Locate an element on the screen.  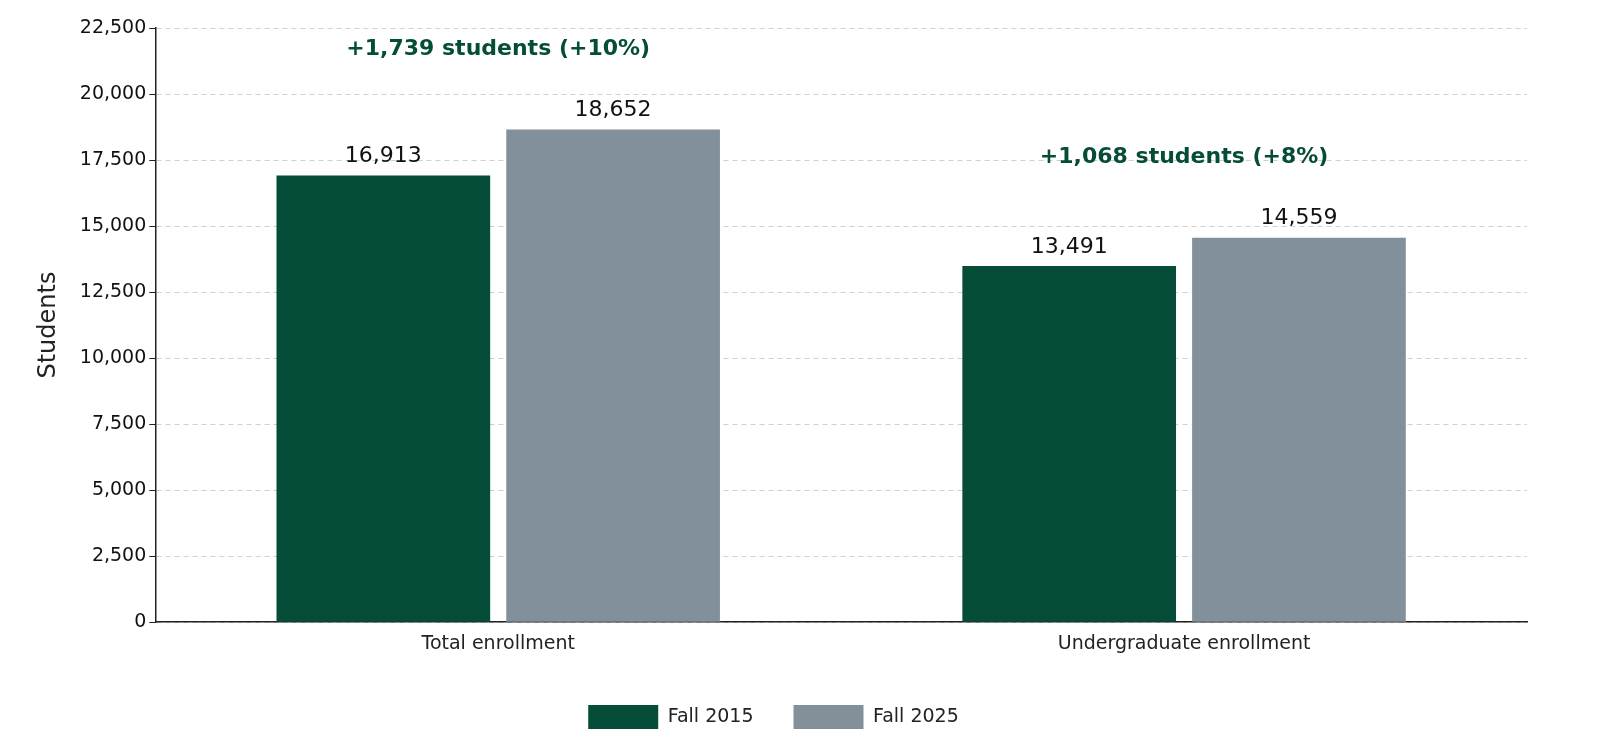
y-tick-label: 17,500 is located at coordinates (113, 157).